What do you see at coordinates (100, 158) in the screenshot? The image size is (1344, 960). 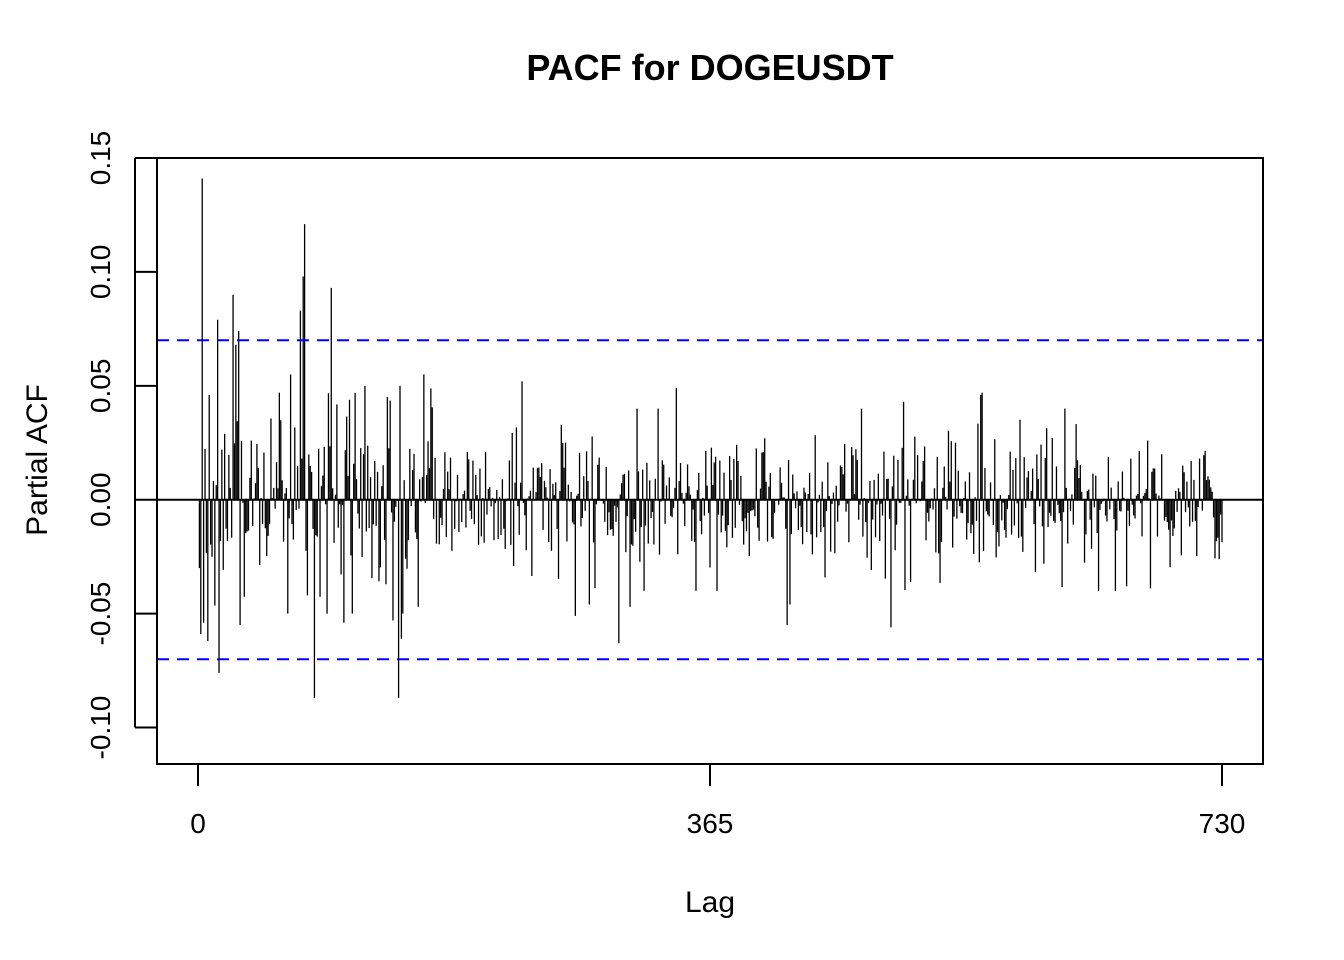 I see `y-tick-label: 0.15` at bounding box center [100, 158].